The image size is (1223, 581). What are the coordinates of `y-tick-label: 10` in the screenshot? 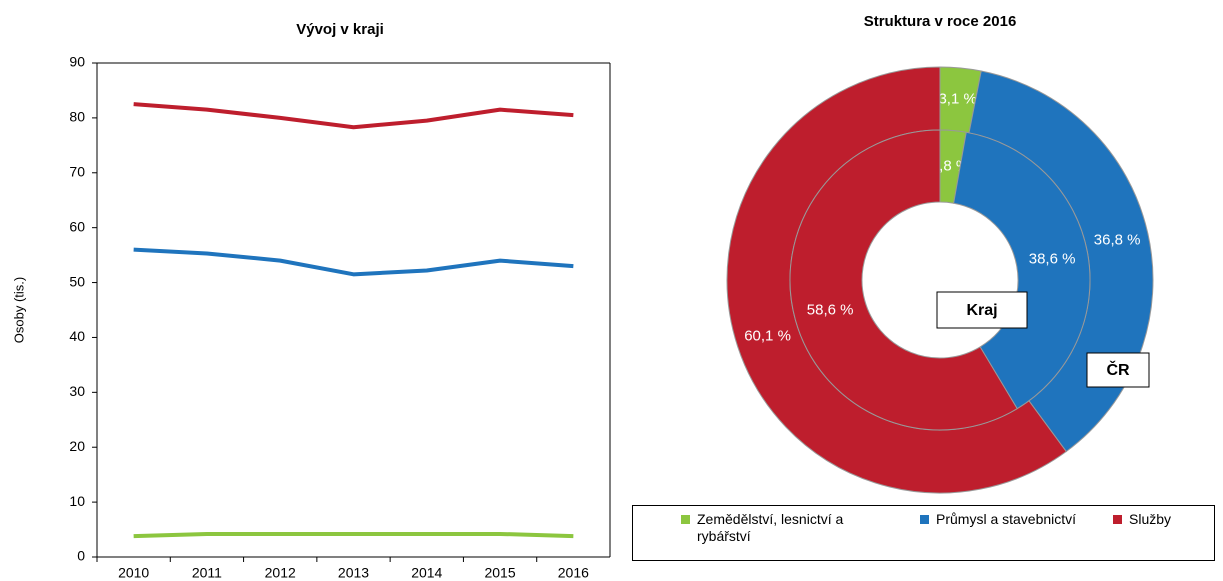 It's located at (77, 501).